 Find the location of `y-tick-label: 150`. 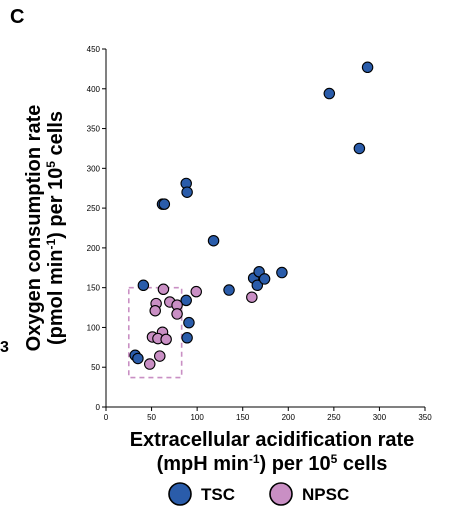

y-tick-label: 150 is located at coordinates (94, 288).